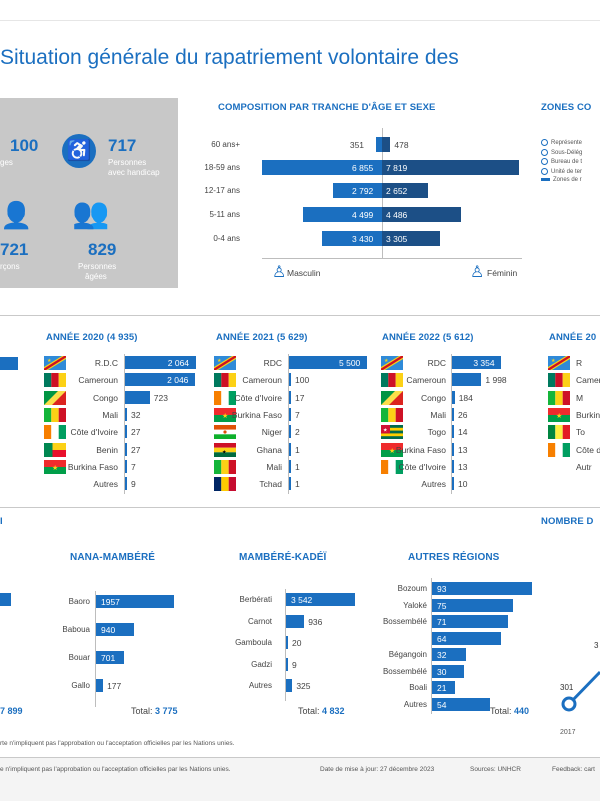  Describe the element at coordinates (16, 215) in the screenshot. I see `child-icon: 👤` at that location.